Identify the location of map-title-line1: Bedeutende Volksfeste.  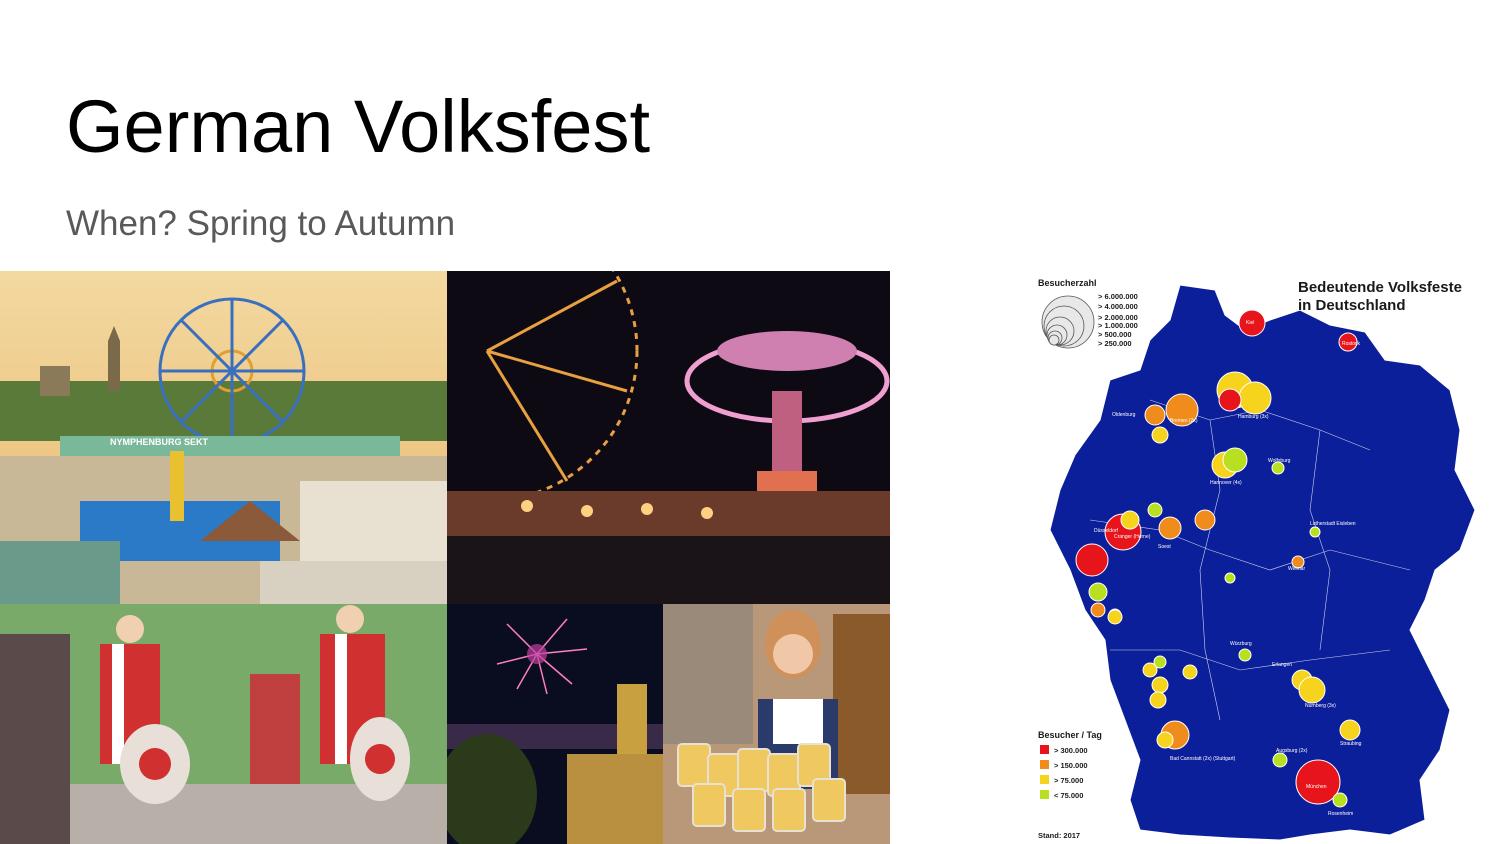
(1380, 287).